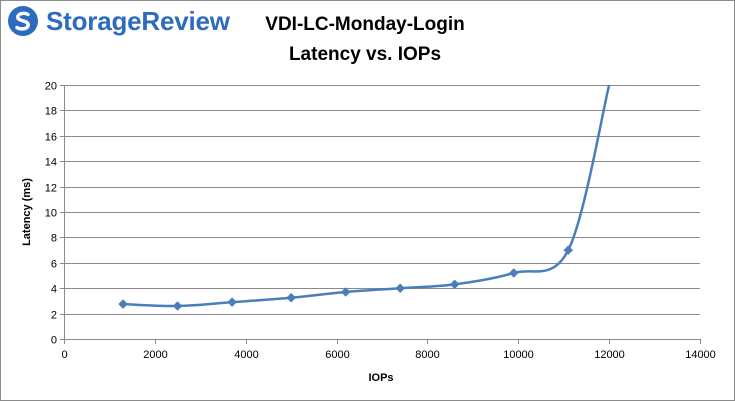 The image size is (735, 401). What do you see at coordinates (155, 355) in the screenshot?
I see `x-tick-label: 2000` at bounding box center [155, 355].